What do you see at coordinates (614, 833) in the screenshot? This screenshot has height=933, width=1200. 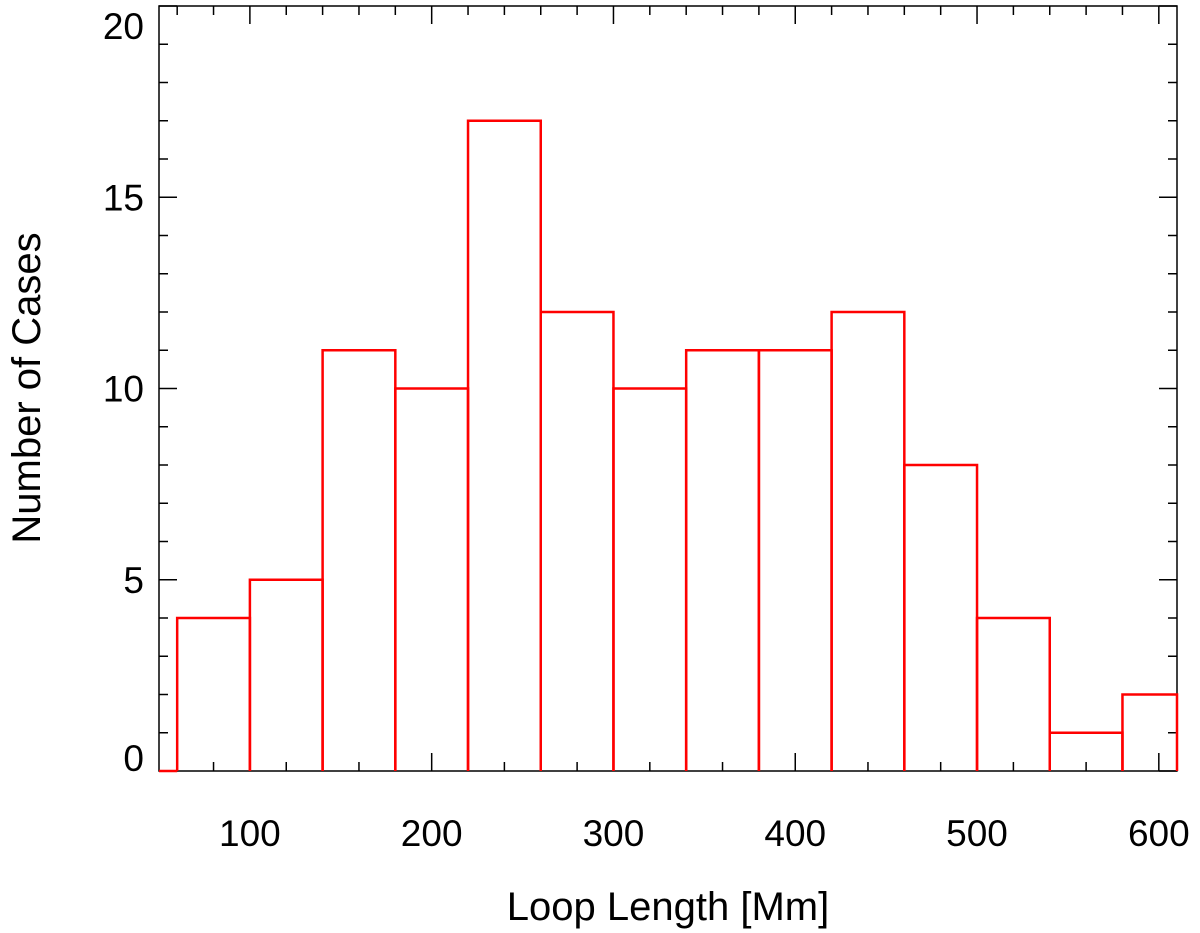 I see `x-tick-label: 300` at bounding box center [614, 833].